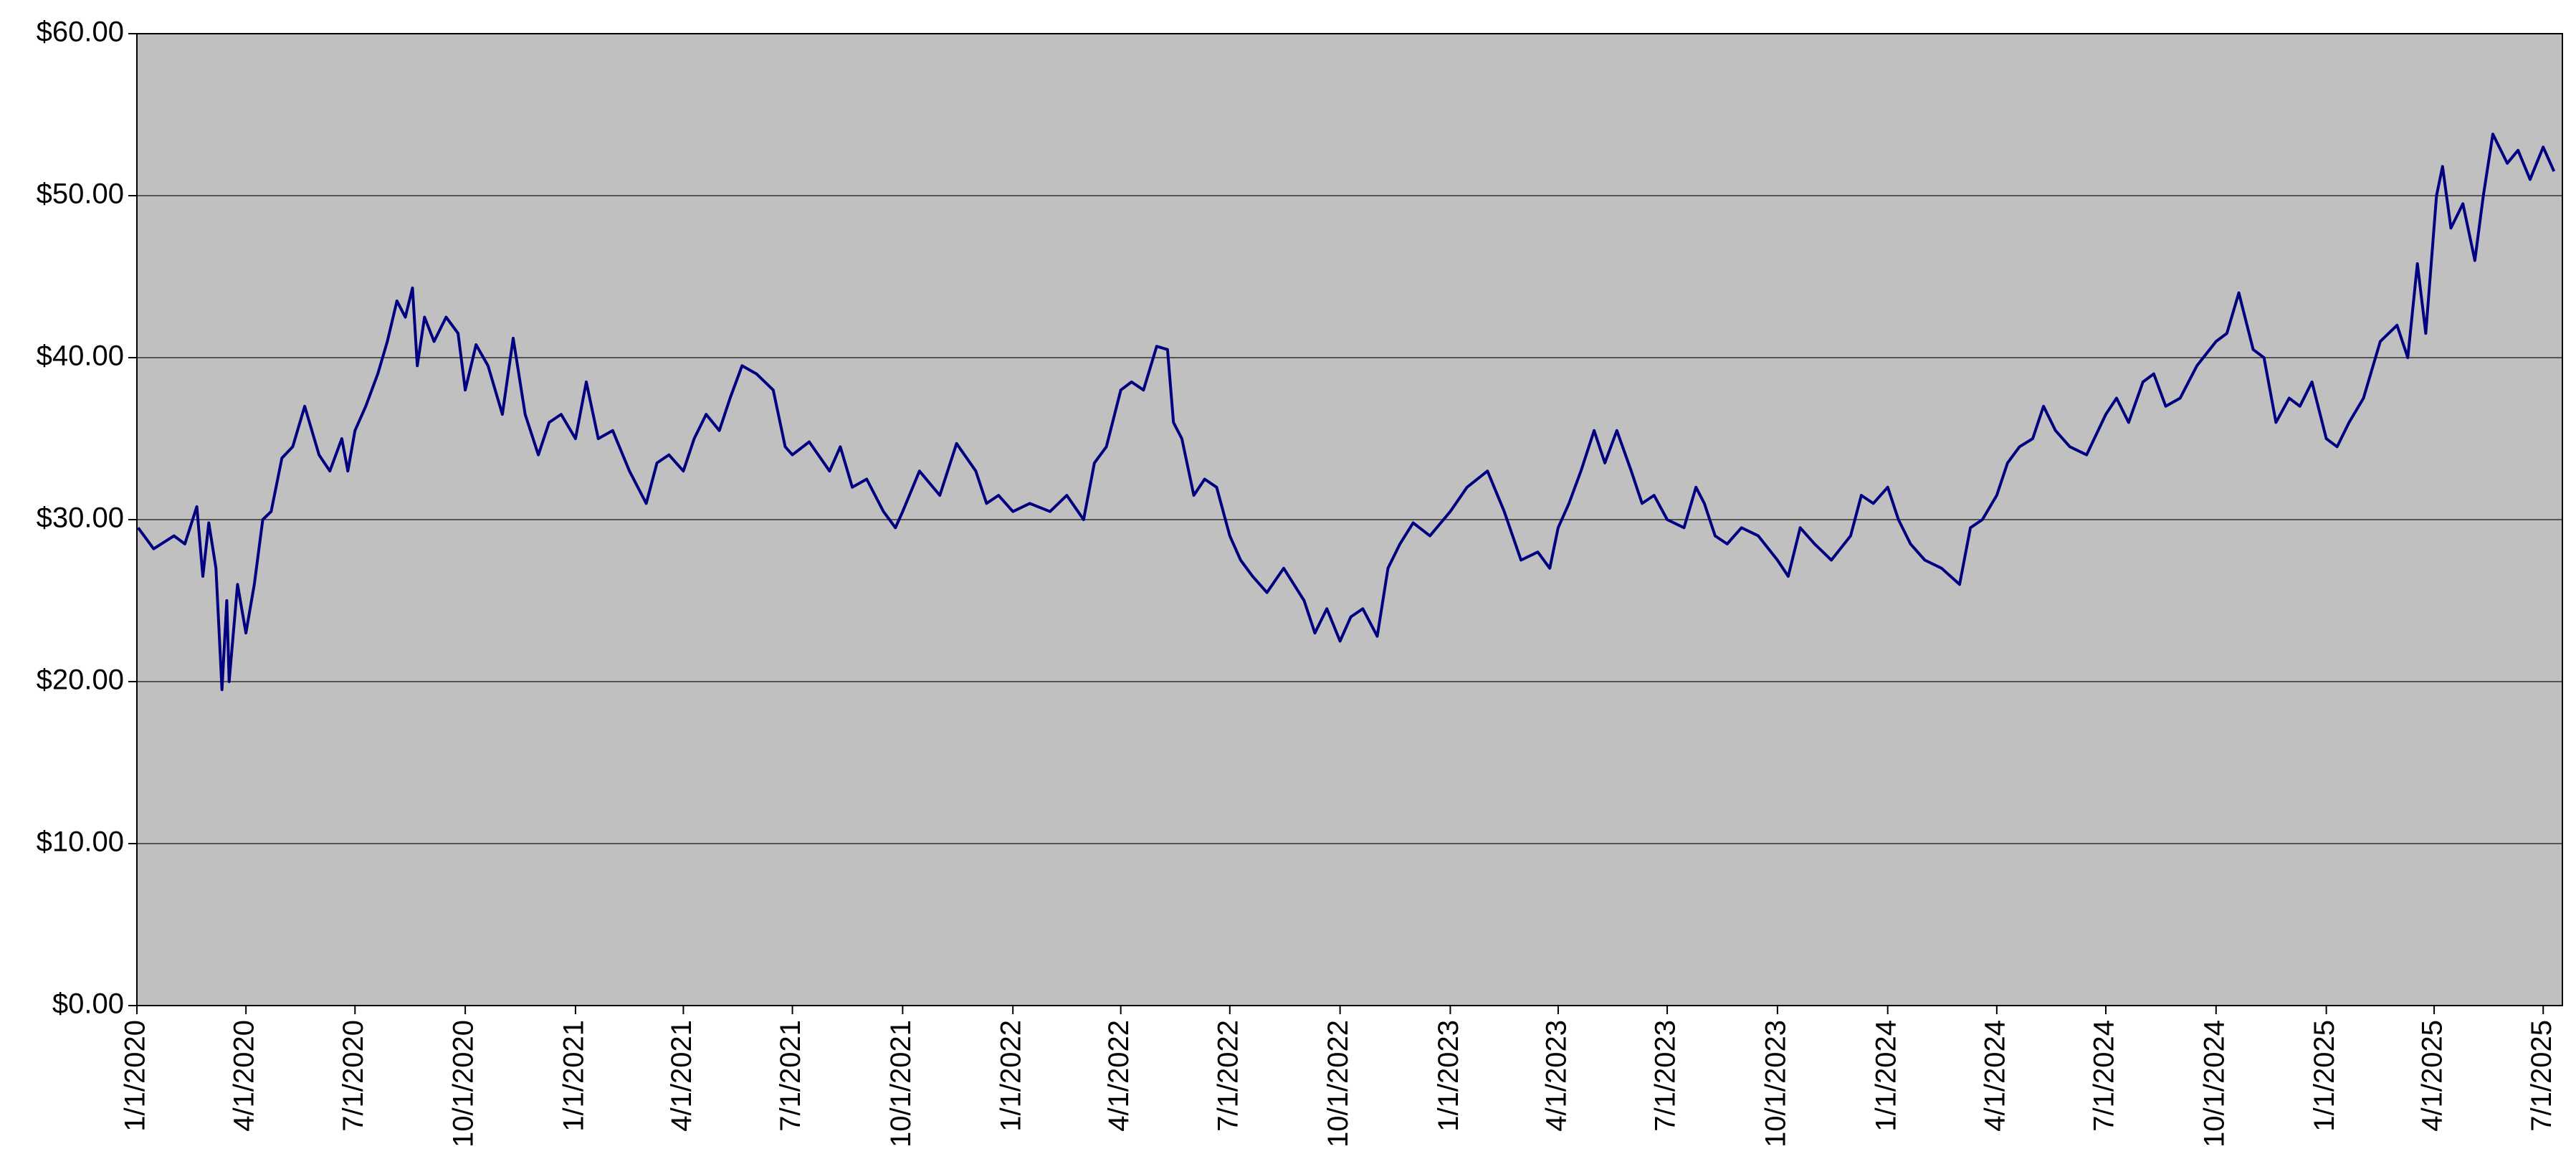 The height and width of the screenshot is (1169, 2576). Describe the element at coordinates (80, 842) in the screenshot. I see `y-tick-label: $10.00` at that location.